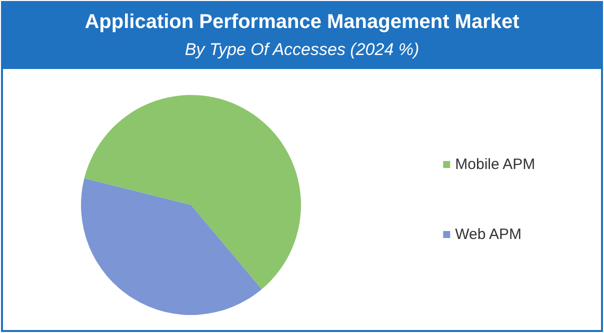  What do you see at coordinates (488, 234) in the screenshot?
I see `legend-label: Web APM` at bounding box center [488, 234].